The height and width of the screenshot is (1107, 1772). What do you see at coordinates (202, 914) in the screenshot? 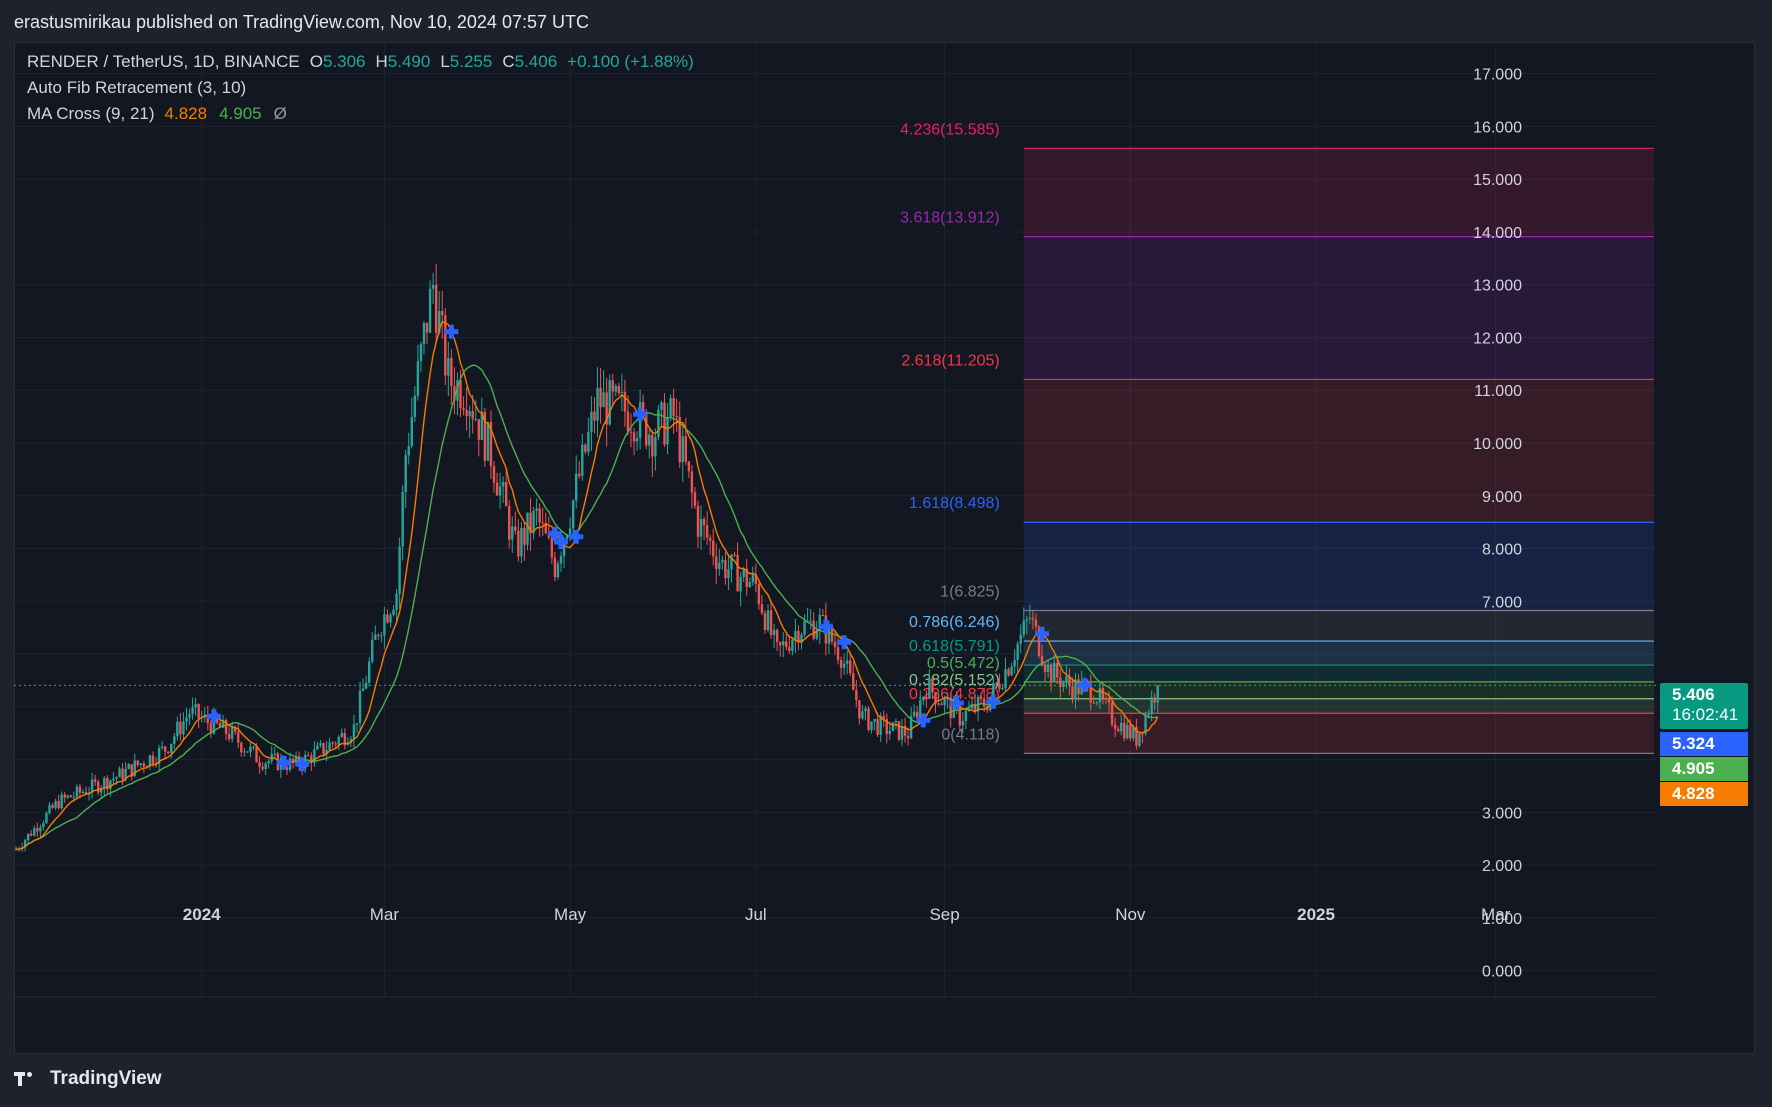
I see `x-tick-label: 2024` at bounding box center [202, 914].